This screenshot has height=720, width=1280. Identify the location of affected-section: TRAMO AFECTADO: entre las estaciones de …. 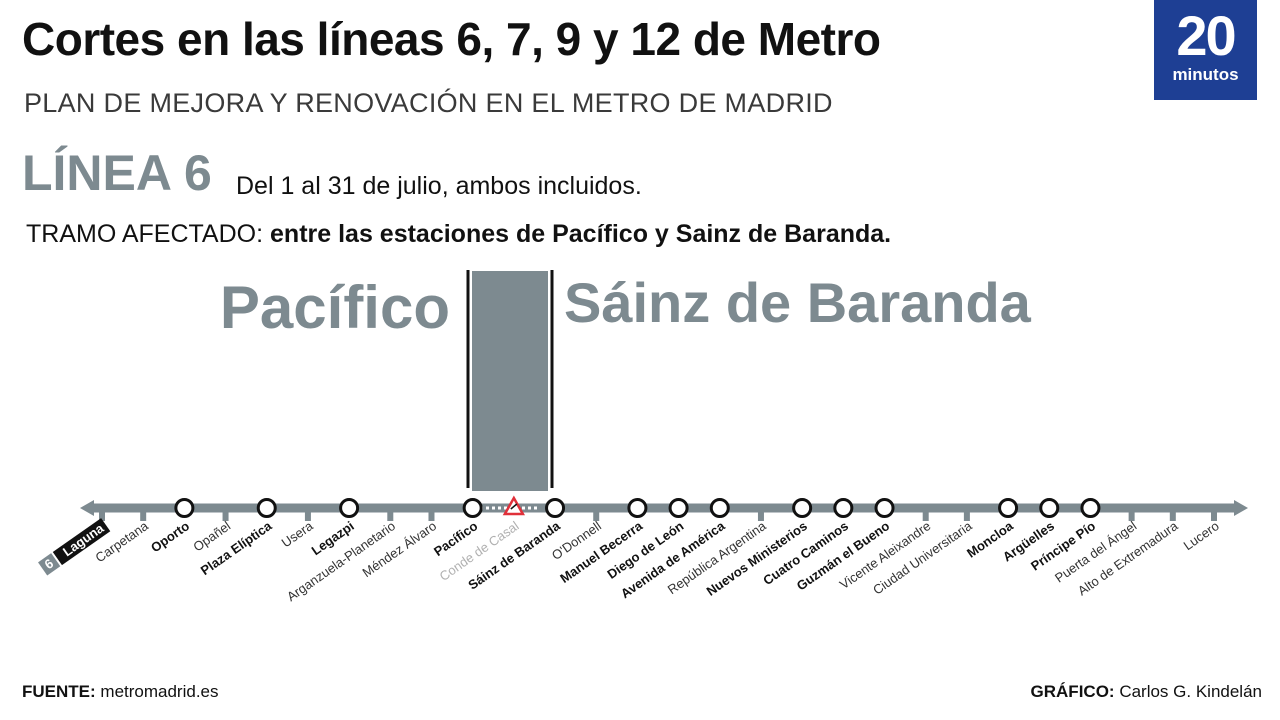
(458, 234).